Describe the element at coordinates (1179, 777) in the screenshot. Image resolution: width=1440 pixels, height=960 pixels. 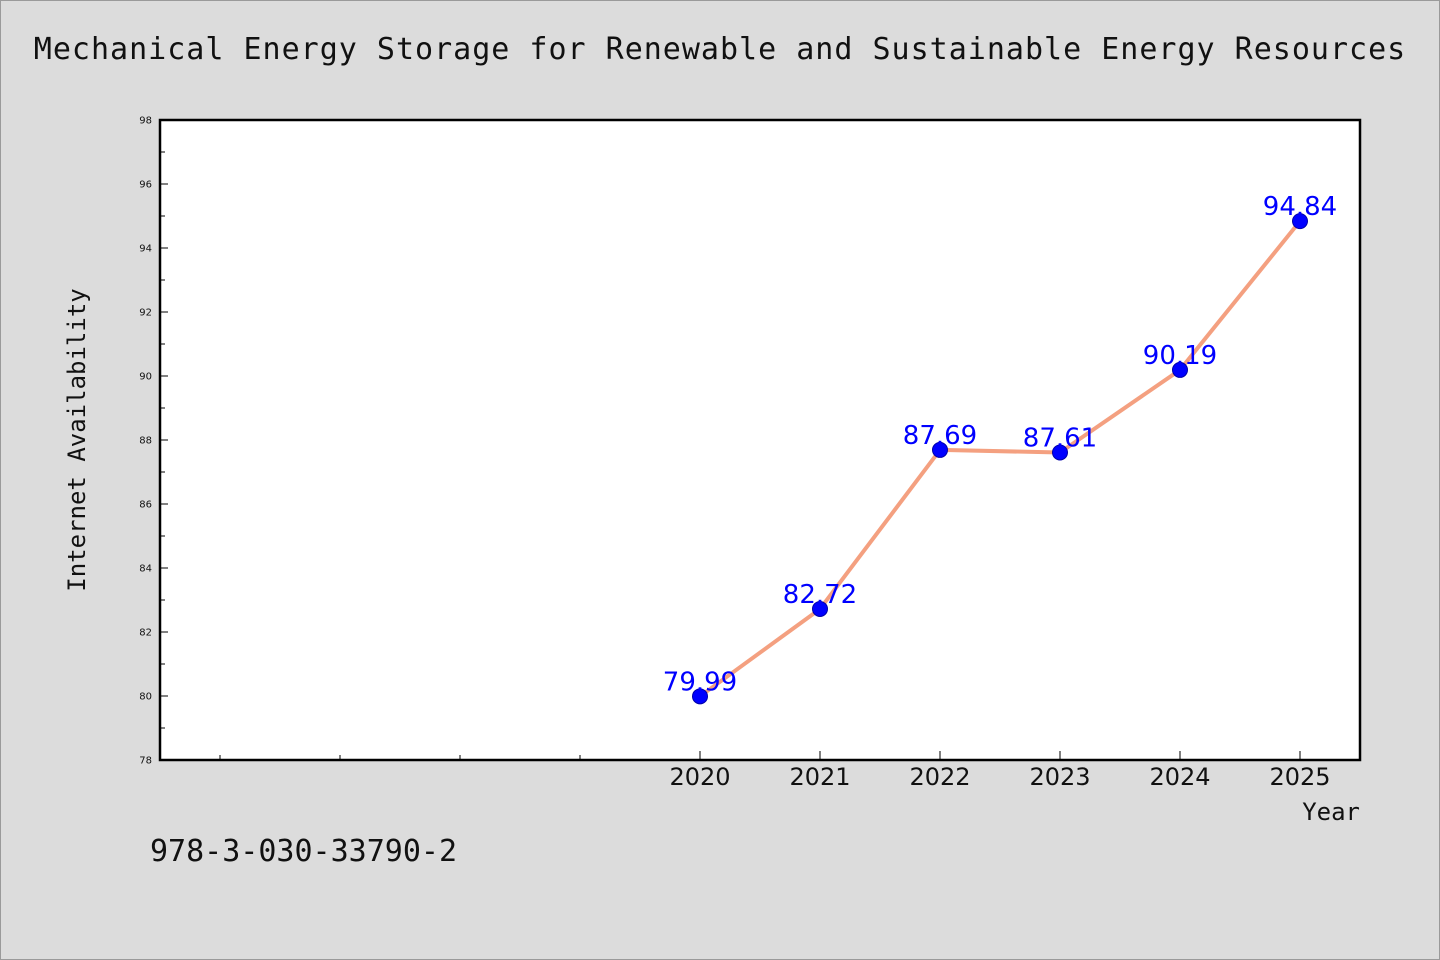
I see `x-tick-label: 2024` at that location.